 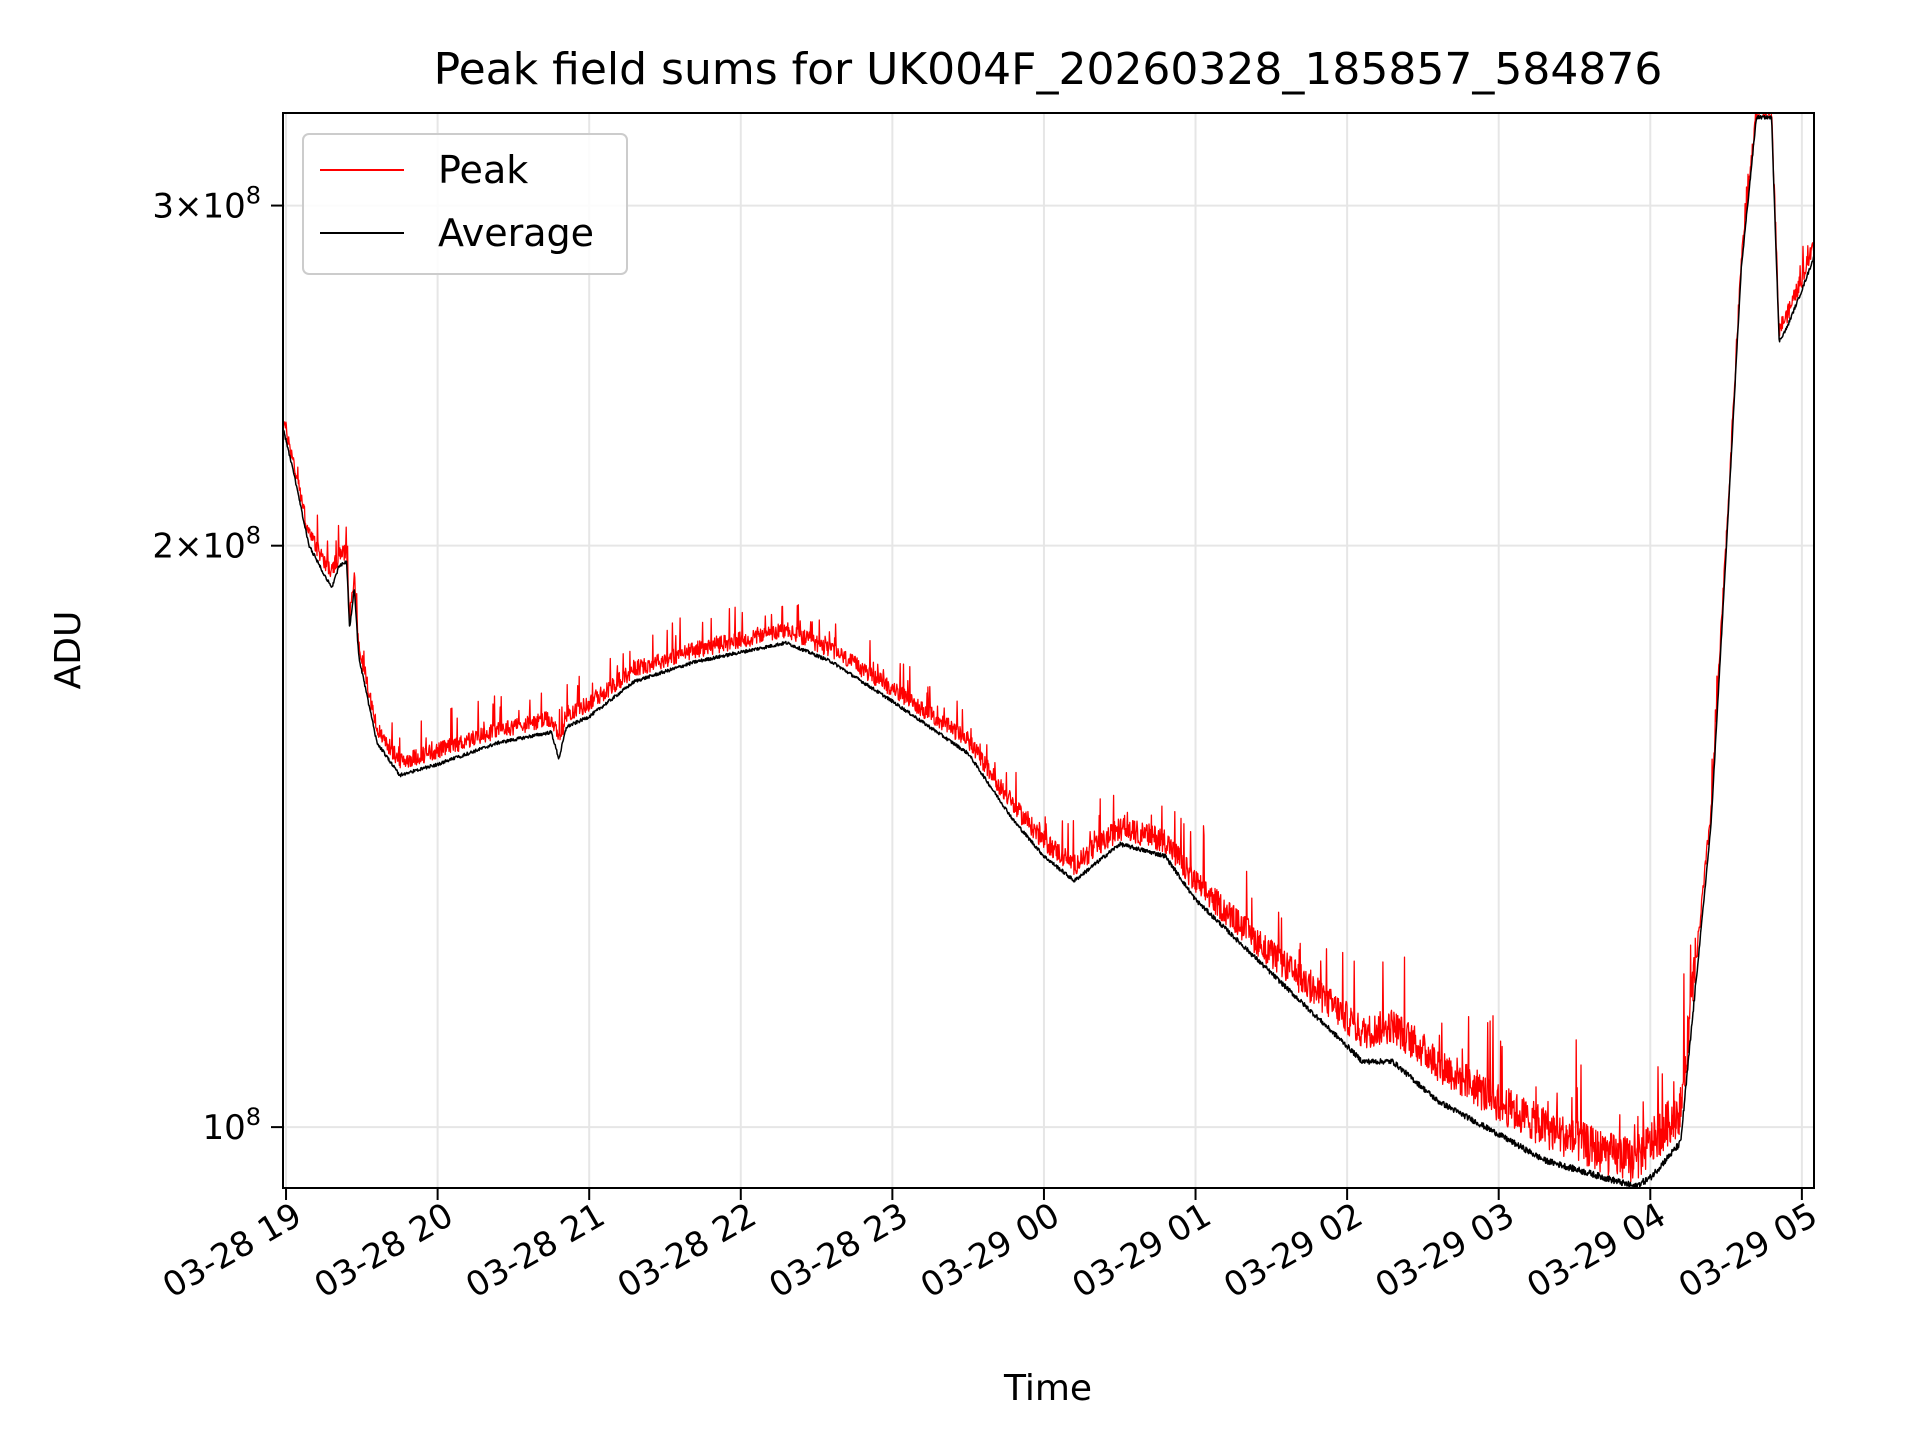 I want to click on y-axis-label: ADU, so click(x=68, y=650).